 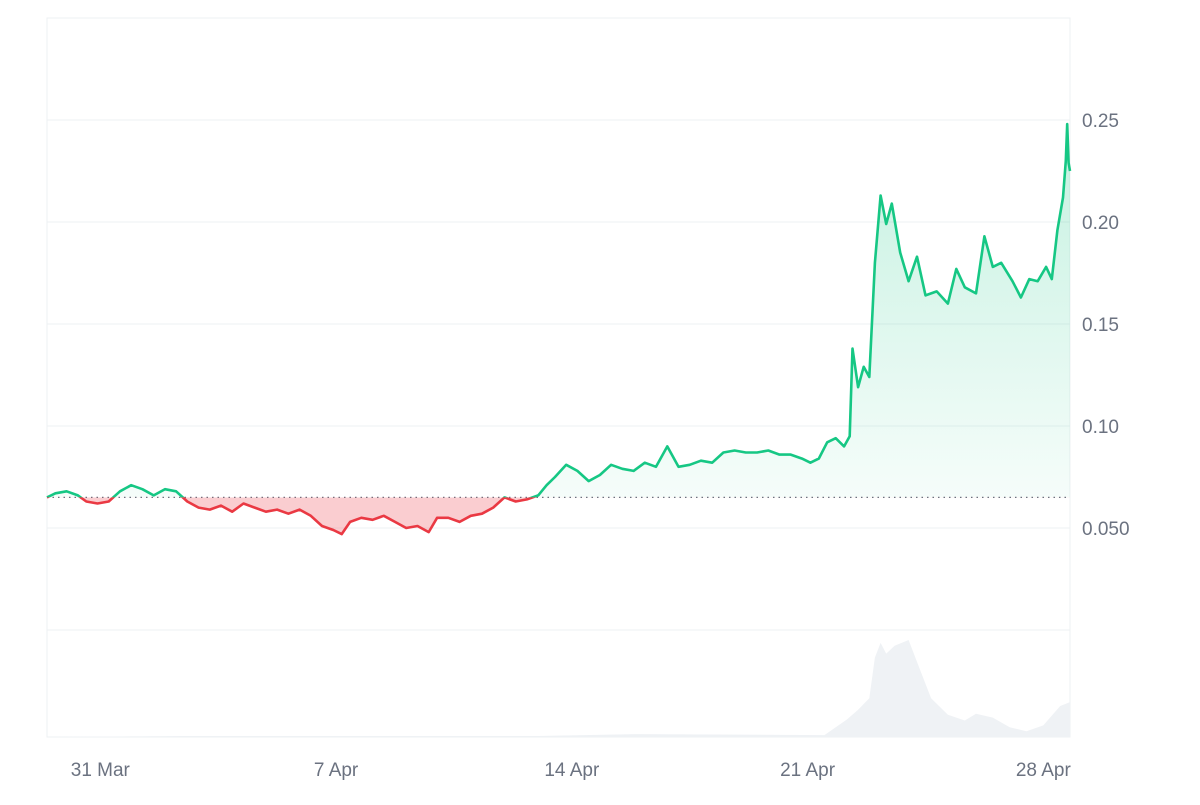 I want to click on y-axis: 0.050 0.10 0.15 0.20 0.25, so click(x=1106, y=325).